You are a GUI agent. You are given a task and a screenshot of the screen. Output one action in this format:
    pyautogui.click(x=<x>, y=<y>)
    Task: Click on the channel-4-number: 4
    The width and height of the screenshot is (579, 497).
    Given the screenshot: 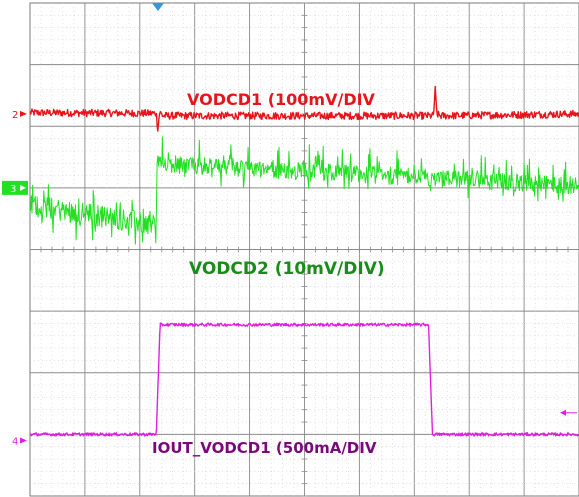 What is the action you would take?
    pyautogui.click(x=15, y=442)
    